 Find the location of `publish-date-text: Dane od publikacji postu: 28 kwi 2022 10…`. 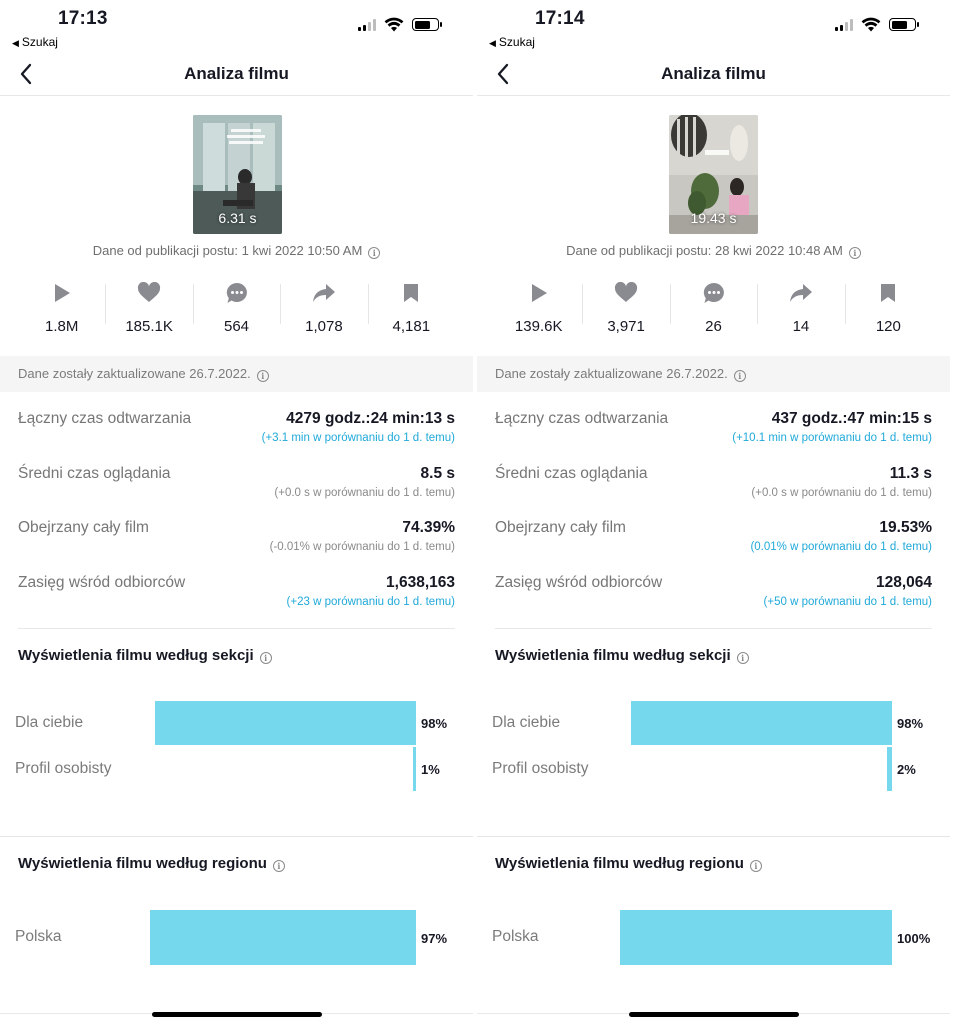

publish-date-text: Dane od publikacji postu: 28 kwi 2022 10… is located at coordinates (704, 250).